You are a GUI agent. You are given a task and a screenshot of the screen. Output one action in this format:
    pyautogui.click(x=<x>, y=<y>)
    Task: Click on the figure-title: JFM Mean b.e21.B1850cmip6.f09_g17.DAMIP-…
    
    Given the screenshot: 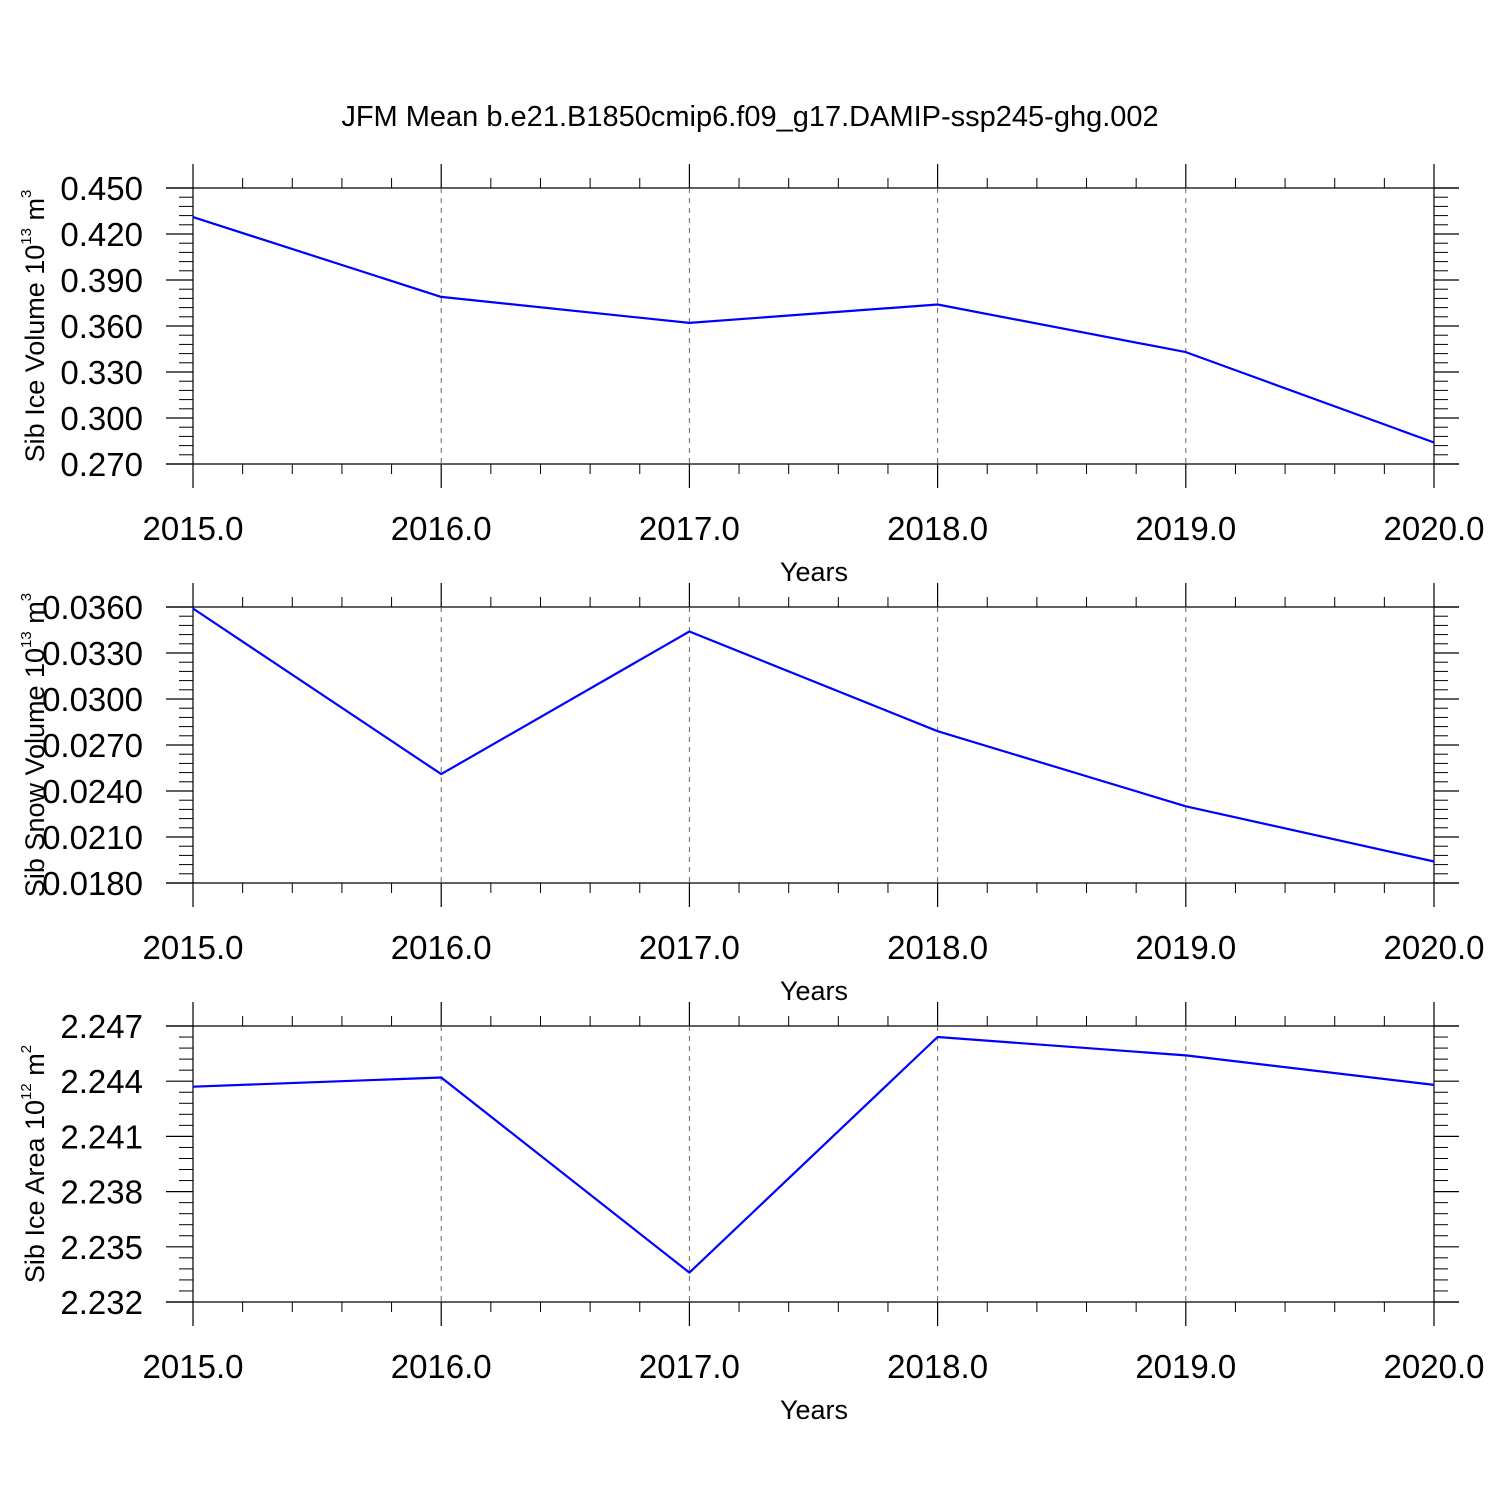 What is the action you would take?
    pyautogui.click(x=749, y=117)
    